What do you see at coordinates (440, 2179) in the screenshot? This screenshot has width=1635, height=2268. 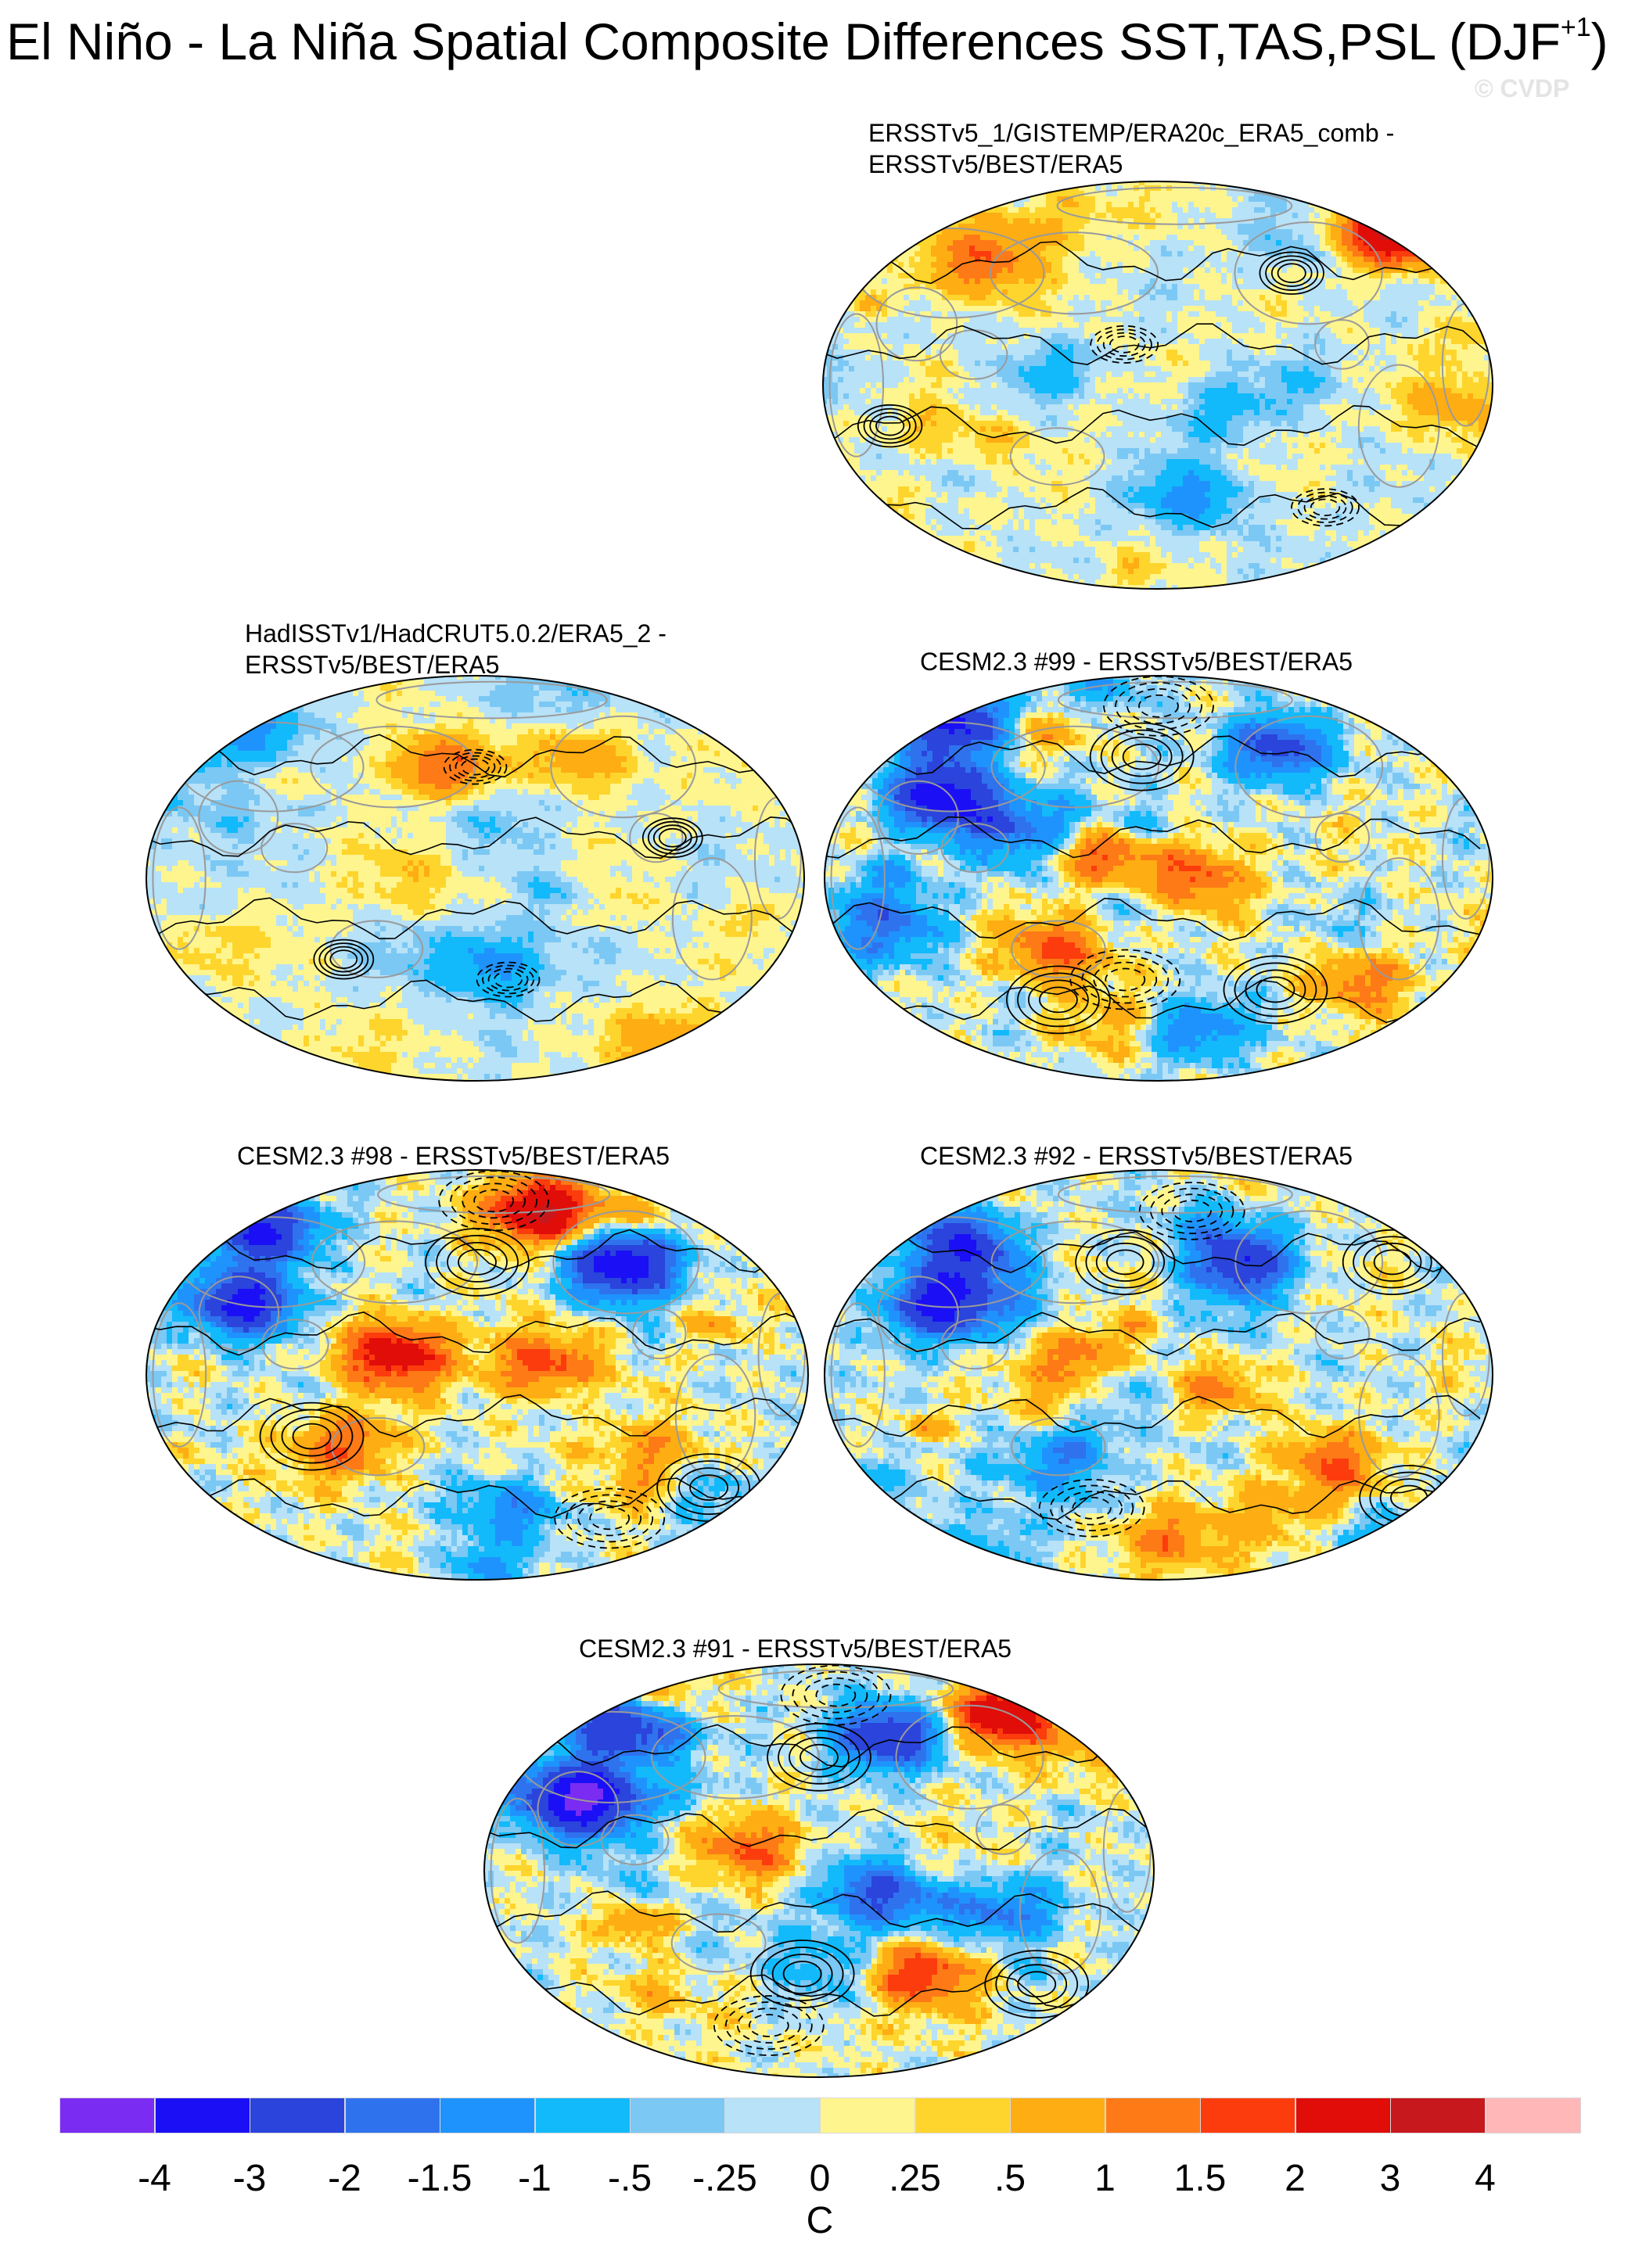 I see `colorbar-tick-label: -1.5` at bounding box center [440, 2179].